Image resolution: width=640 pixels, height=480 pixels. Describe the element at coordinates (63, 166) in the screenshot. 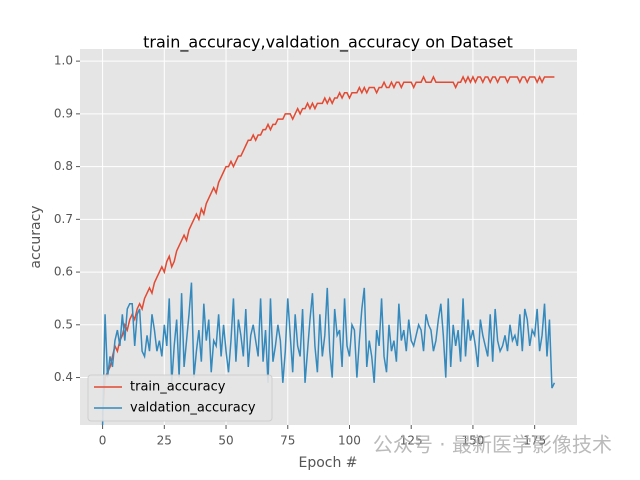

I see `y-tick-label: 0.8` at that location.